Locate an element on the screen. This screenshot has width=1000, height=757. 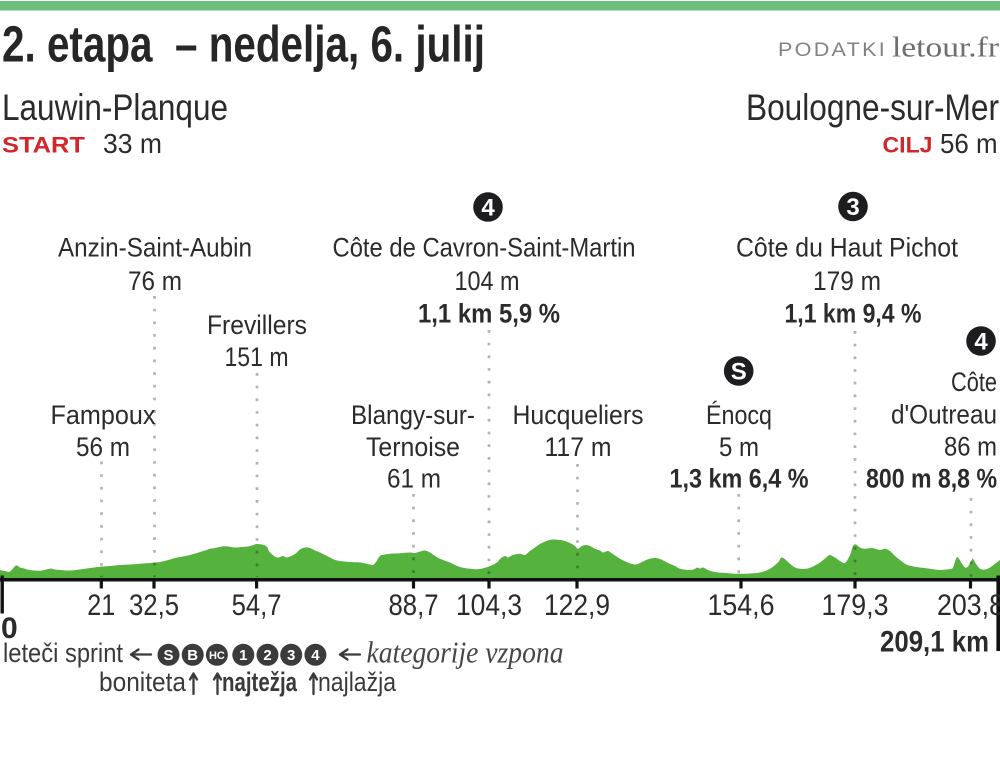
svg-text: Côte is located at coordinates (974, 382).